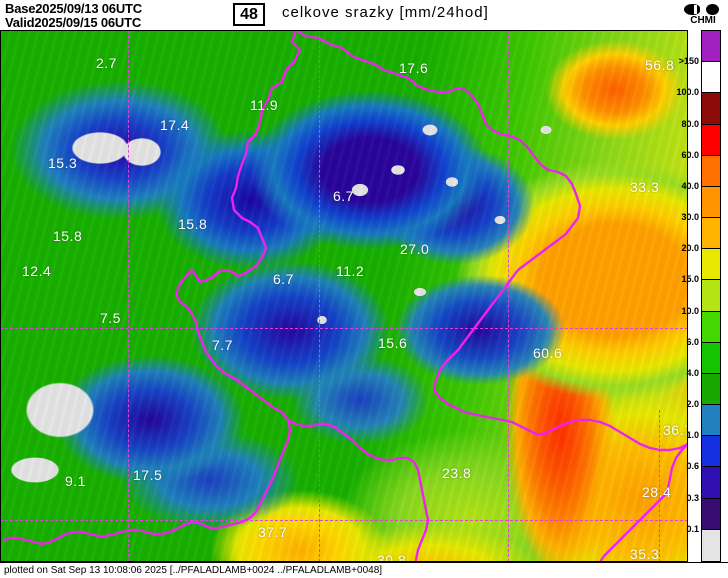 Image resolution: width=728 pixels, height=578 pixels. I want to click on map-value-label: 36.7, so click(675, 430).